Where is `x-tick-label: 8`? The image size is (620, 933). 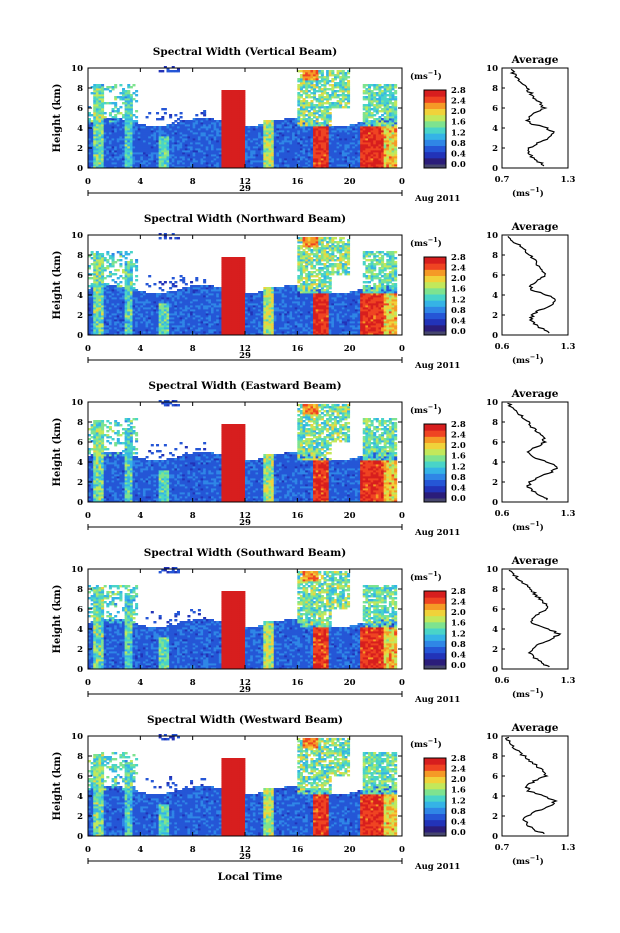
x-tick-label: 8 is located at coordinates (193, 182).